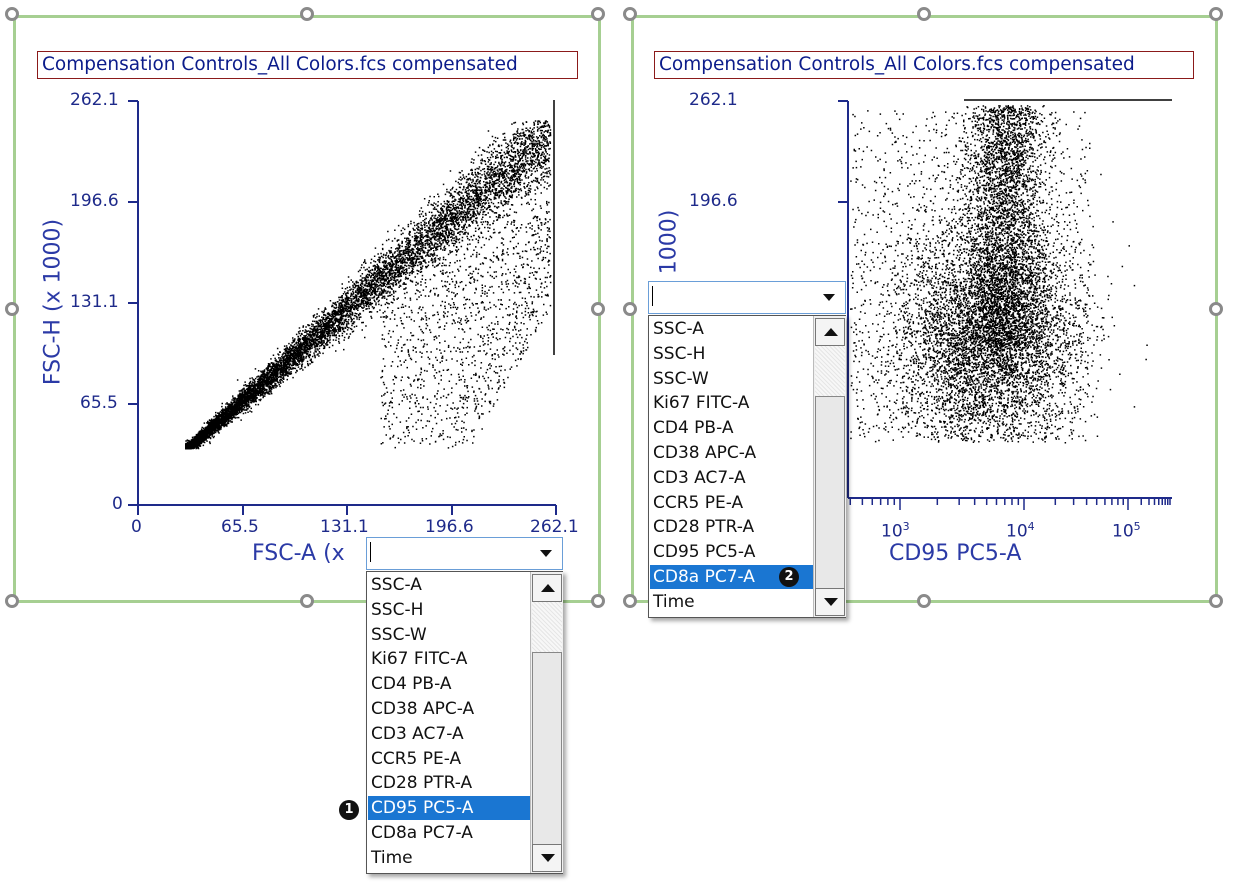  Describe the element at coordinates (12, 14) in the screenshot. I see `plot1-handle-tl` at that location.